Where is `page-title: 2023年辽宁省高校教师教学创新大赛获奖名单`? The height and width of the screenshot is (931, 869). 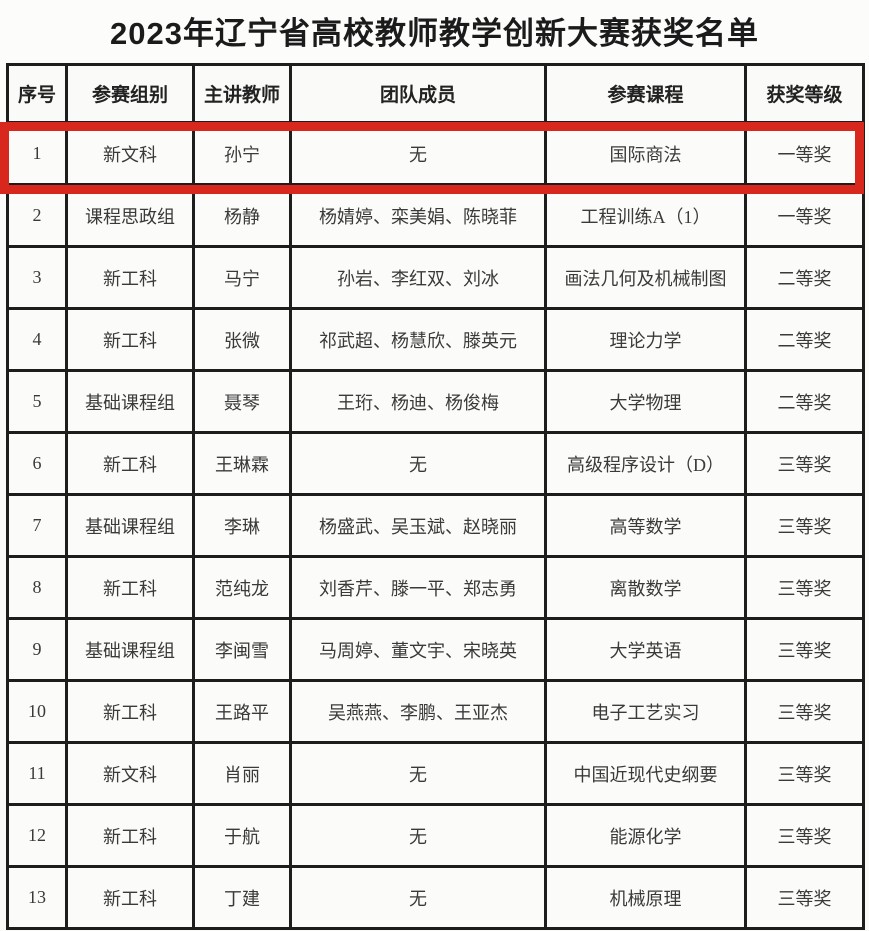 page-title: 2023年辽宁省高校教师教学创新大赛获奖名单 is located at coordinates (434, 33).